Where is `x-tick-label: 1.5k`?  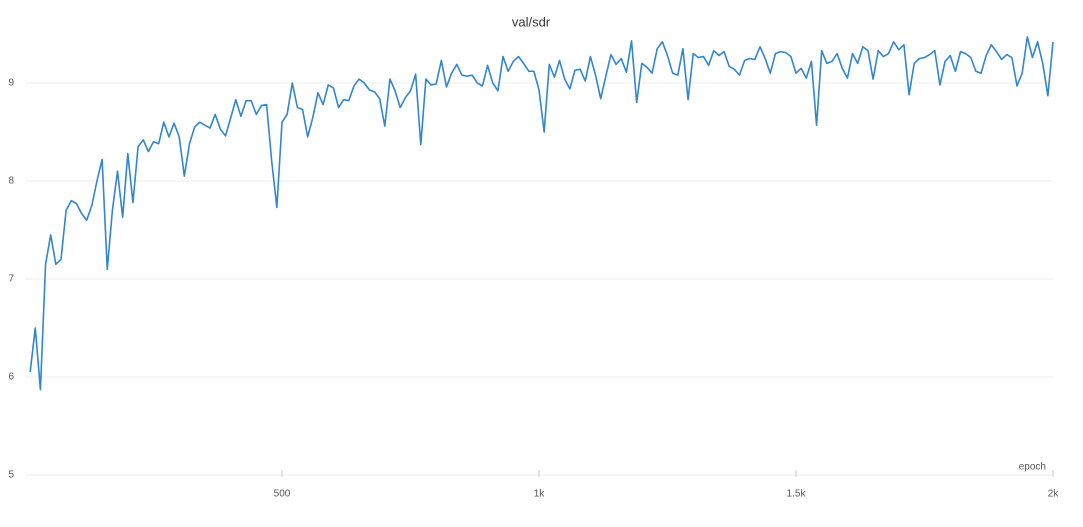 x-tick-label: 1.5k is located at coordinates (797, 494).